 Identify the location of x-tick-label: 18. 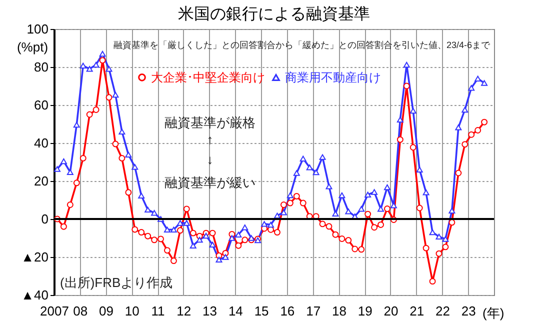
(339, 311).